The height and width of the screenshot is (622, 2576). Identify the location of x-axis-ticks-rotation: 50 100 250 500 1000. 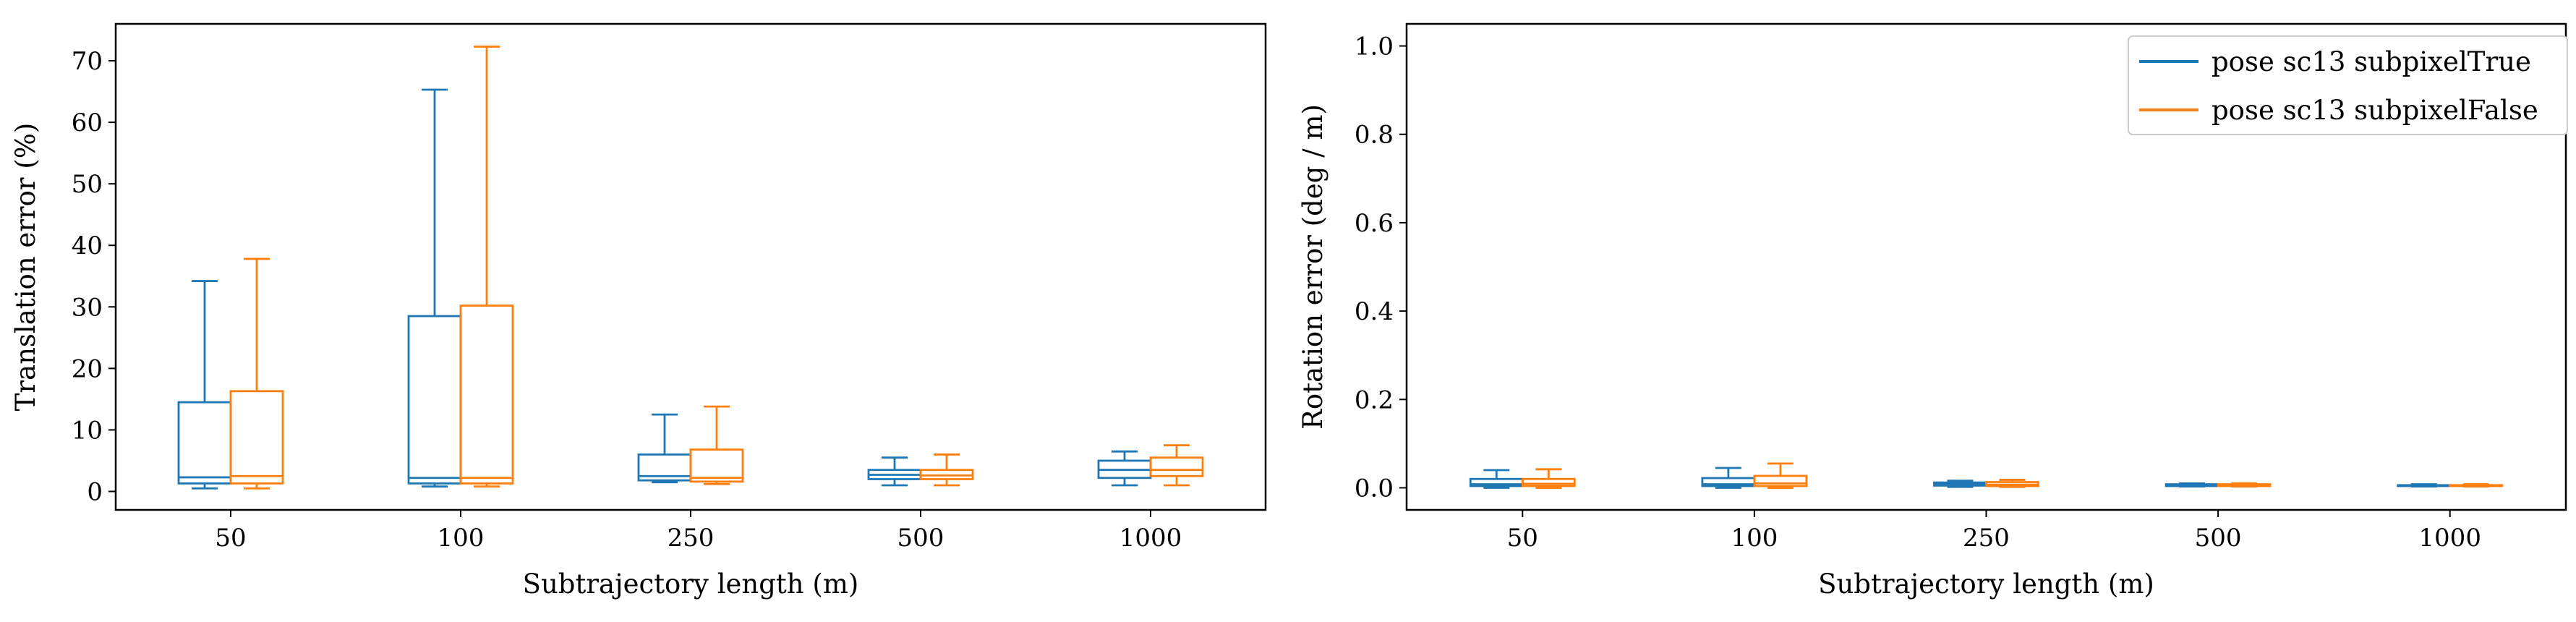
(1994, 531).